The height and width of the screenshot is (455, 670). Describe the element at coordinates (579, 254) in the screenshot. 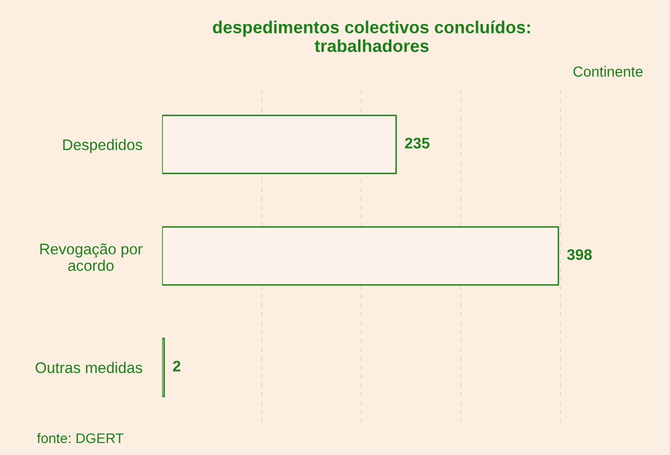

I see `data-label: 398` at that location.